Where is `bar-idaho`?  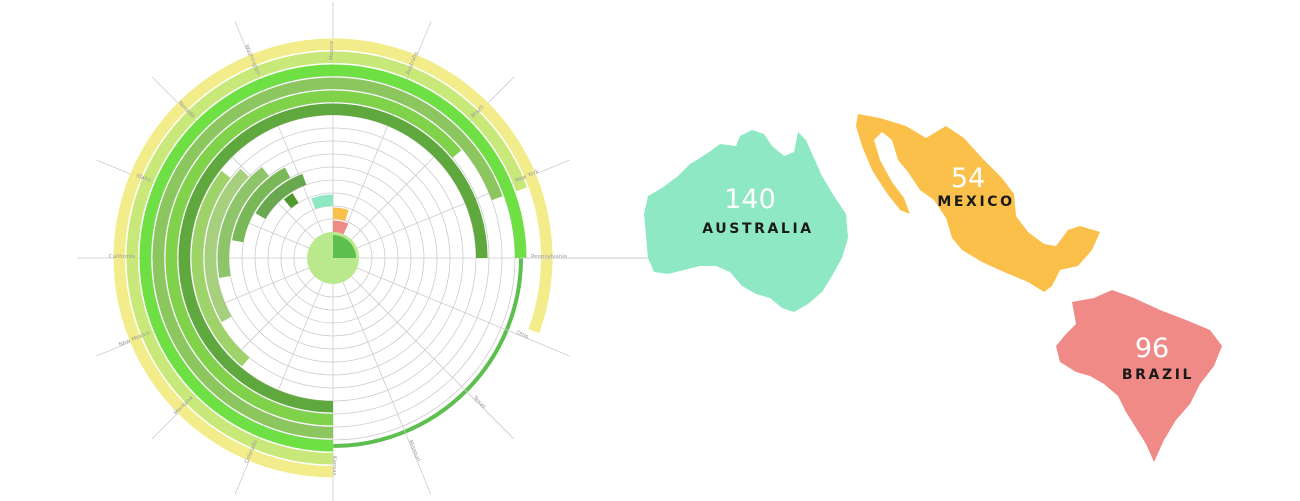 bar-idaho is located at coordinates (261, 205).